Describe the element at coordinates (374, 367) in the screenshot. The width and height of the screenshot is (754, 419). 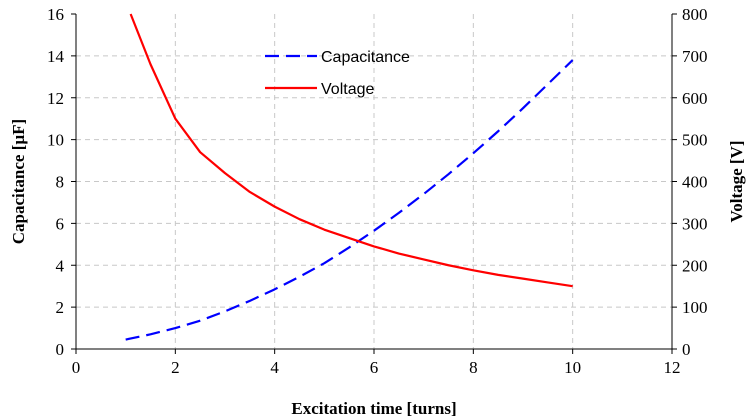
I see `x-tick-label: 6` at that location.